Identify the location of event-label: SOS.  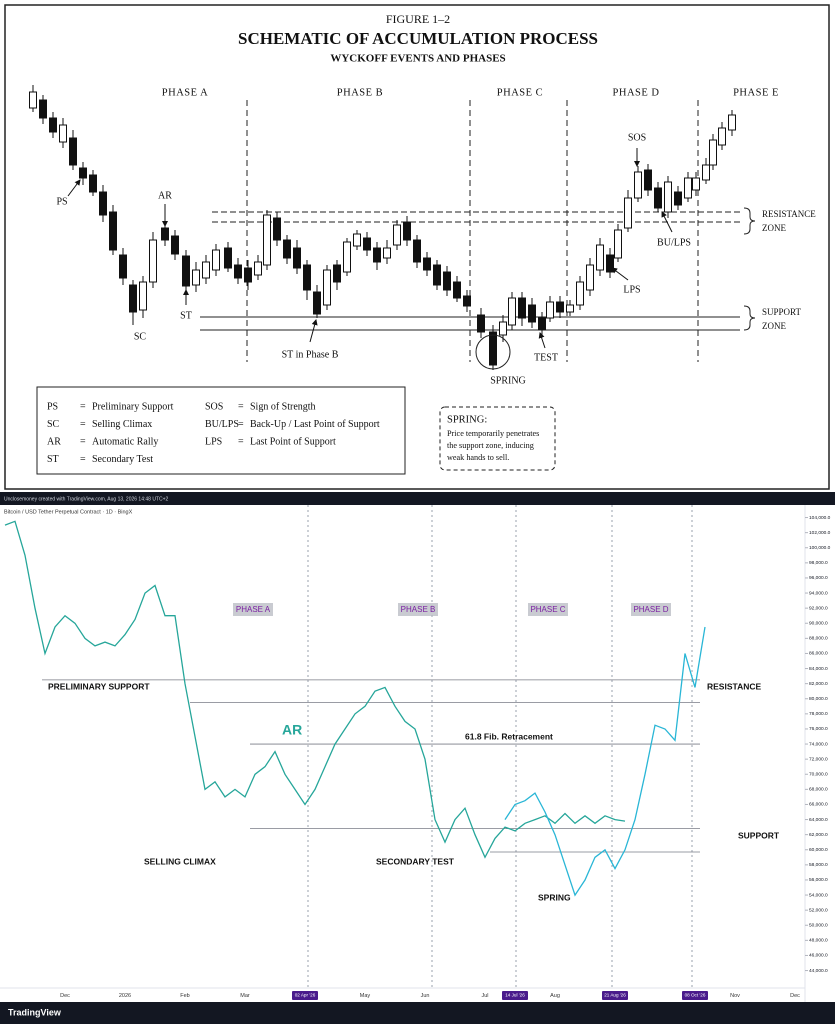
(637, 137).